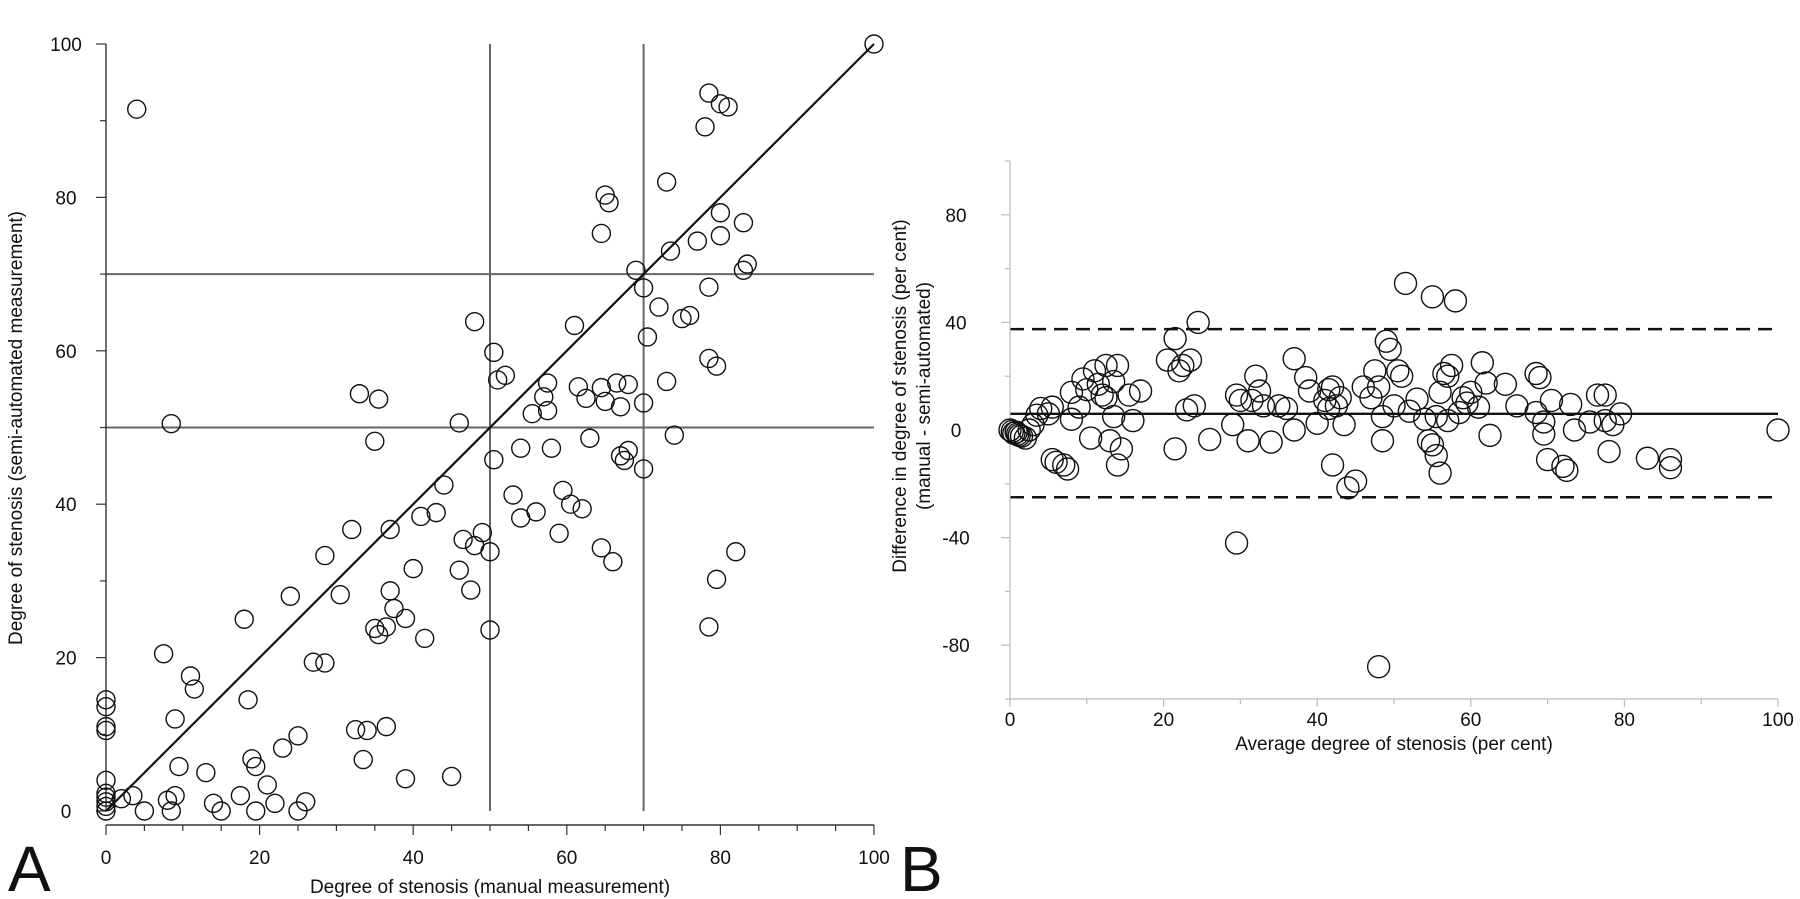 Image resolution: width=1800 pixels, height=899 pixels. Describe the element at coordinates (955, 323) in the screenshot. I see `y-tick-label: 40` at that location.